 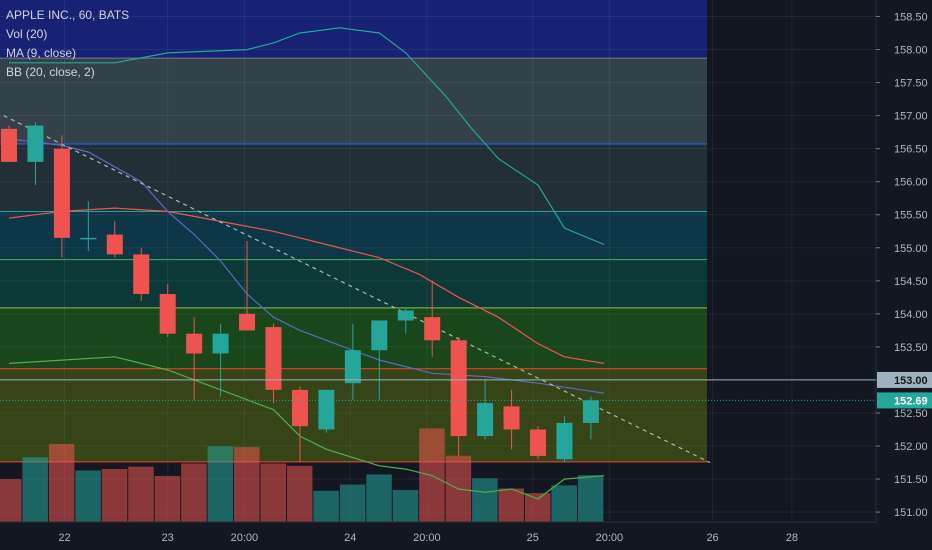 I want to click on marker-price-tag: 153.00, so click(x=904, y=379).